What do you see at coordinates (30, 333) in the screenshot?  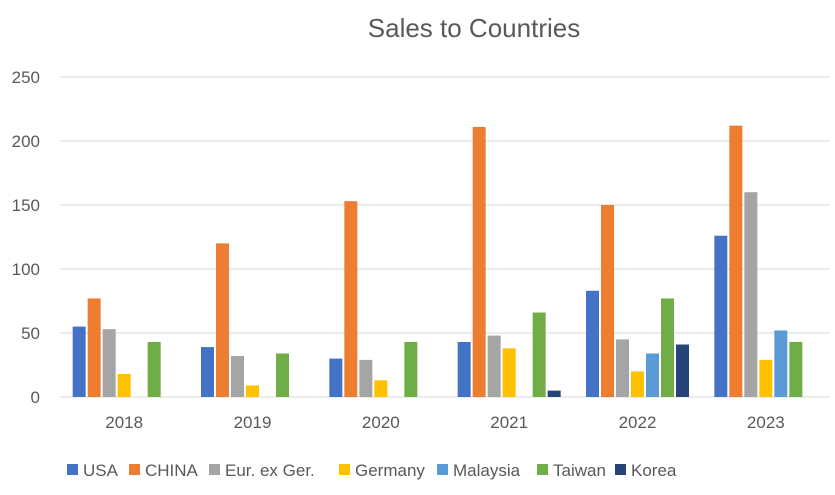 I see `y-tick-label: 50` at bounding box center [30, 333].